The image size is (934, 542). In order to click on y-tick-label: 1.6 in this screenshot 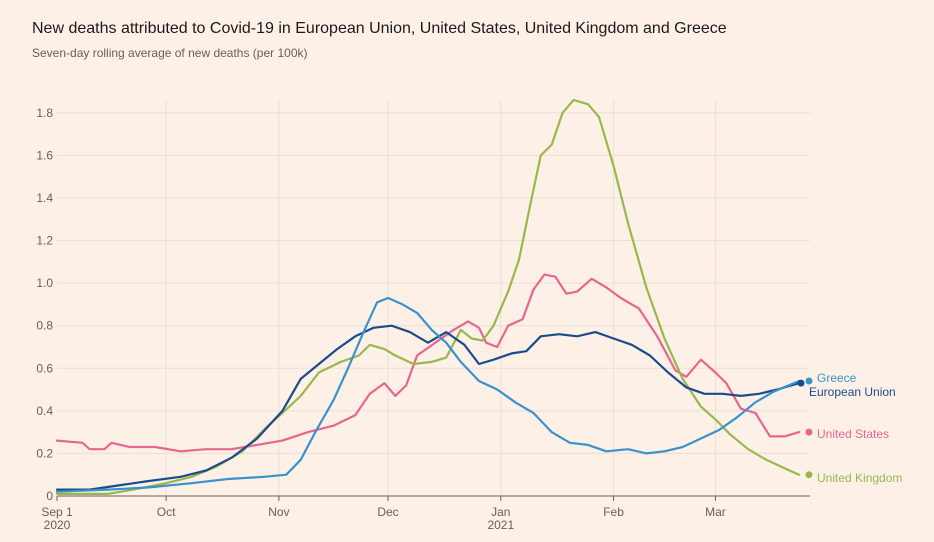, I will do `click(44, 155)`.